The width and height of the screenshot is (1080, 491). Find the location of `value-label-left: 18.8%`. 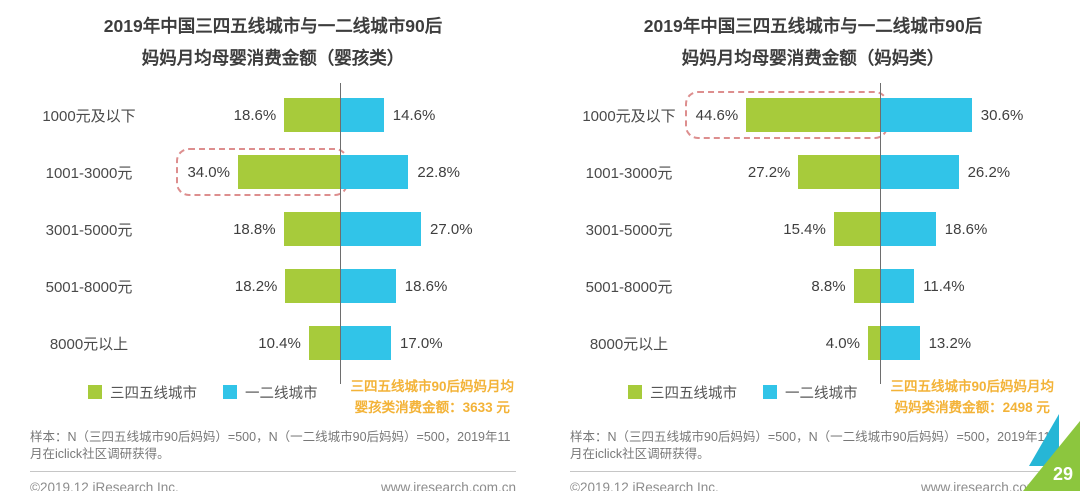

value-label-left: 18.8% is located at coordinates (254, 229).